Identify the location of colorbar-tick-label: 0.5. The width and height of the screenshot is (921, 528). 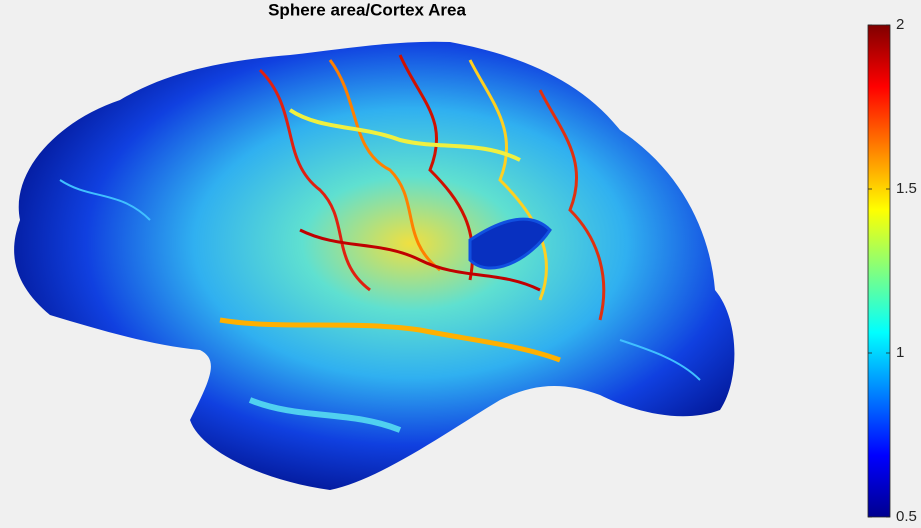
(906, 516).